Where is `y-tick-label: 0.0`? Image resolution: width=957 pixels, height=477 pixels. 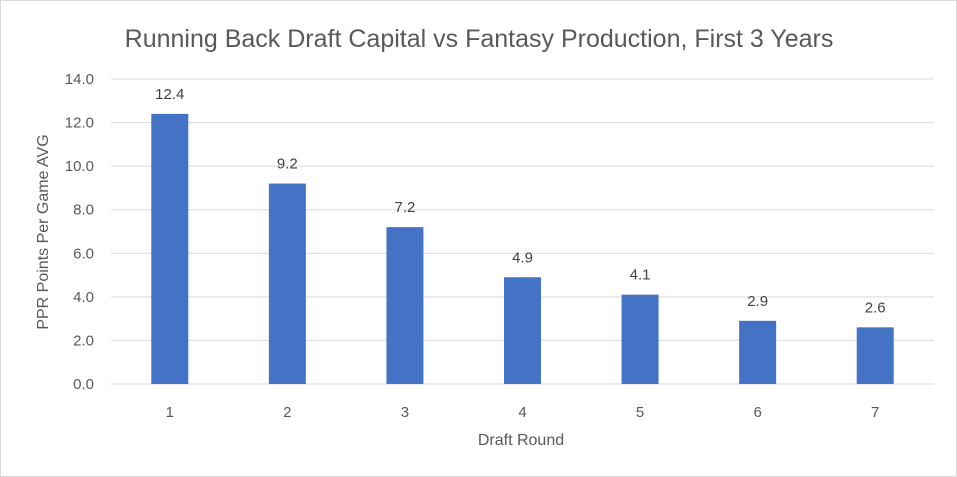
y-tick-label: 0.0 is located at coordinates (83, 384).